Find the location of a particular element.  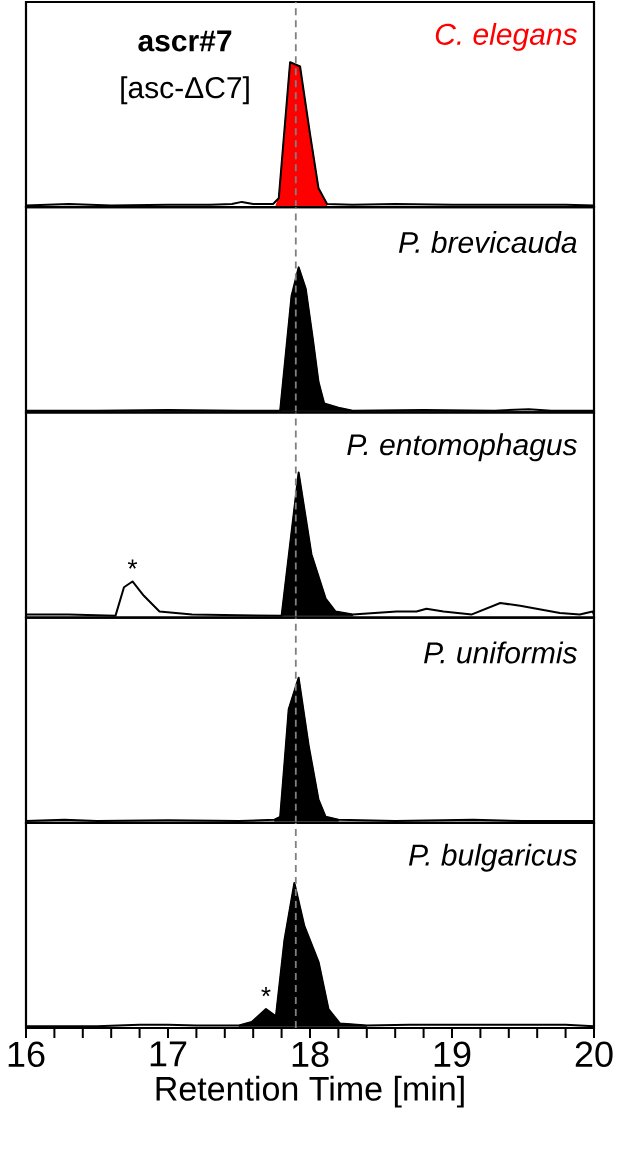

x-tick-label: 16 is located at coordinates (26, 1054).